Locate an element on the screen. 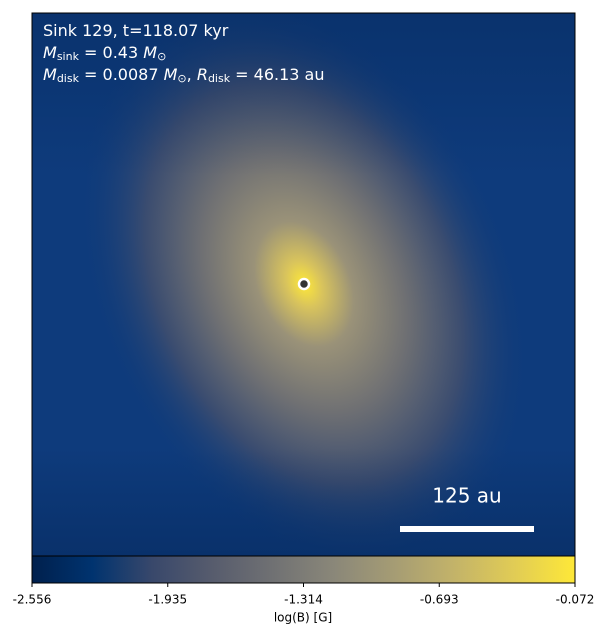 The height and width of the screenshot is (636, 606). annotation-part: Sink 129, t=118.07 kyr is located at coordinates (136, 30).